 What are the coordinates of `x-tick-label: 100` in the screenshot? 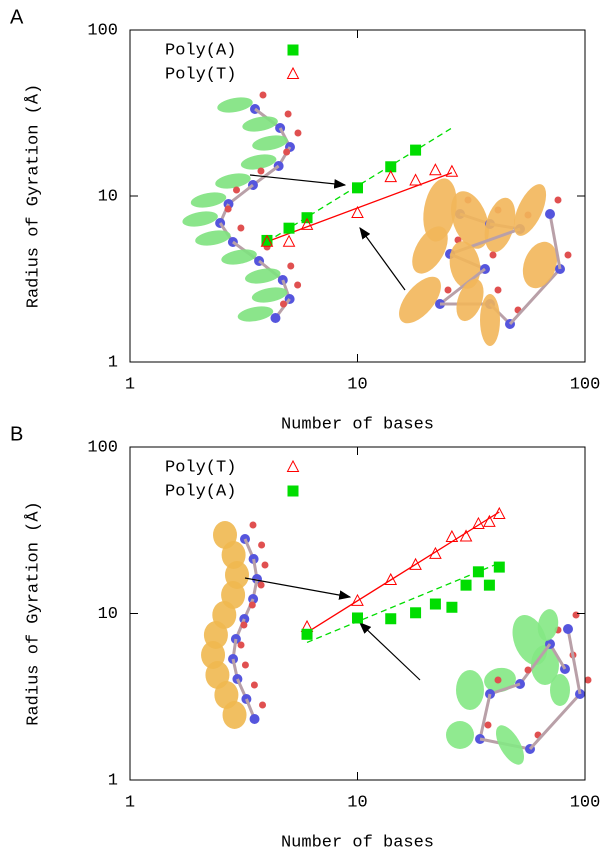 It's located at (585, 384).